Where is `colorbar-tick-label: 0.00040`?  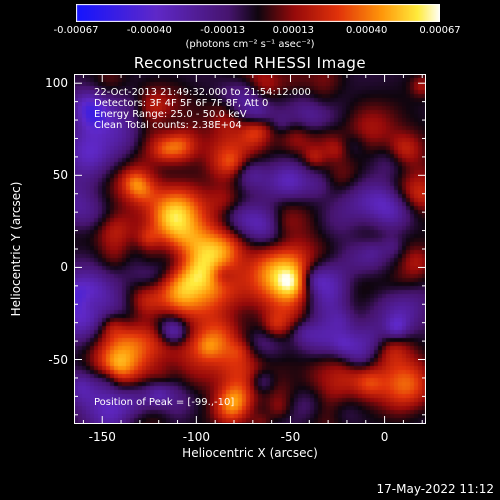
colorbar-tick-label: 0.00040 is located at coordinates (366, 30).